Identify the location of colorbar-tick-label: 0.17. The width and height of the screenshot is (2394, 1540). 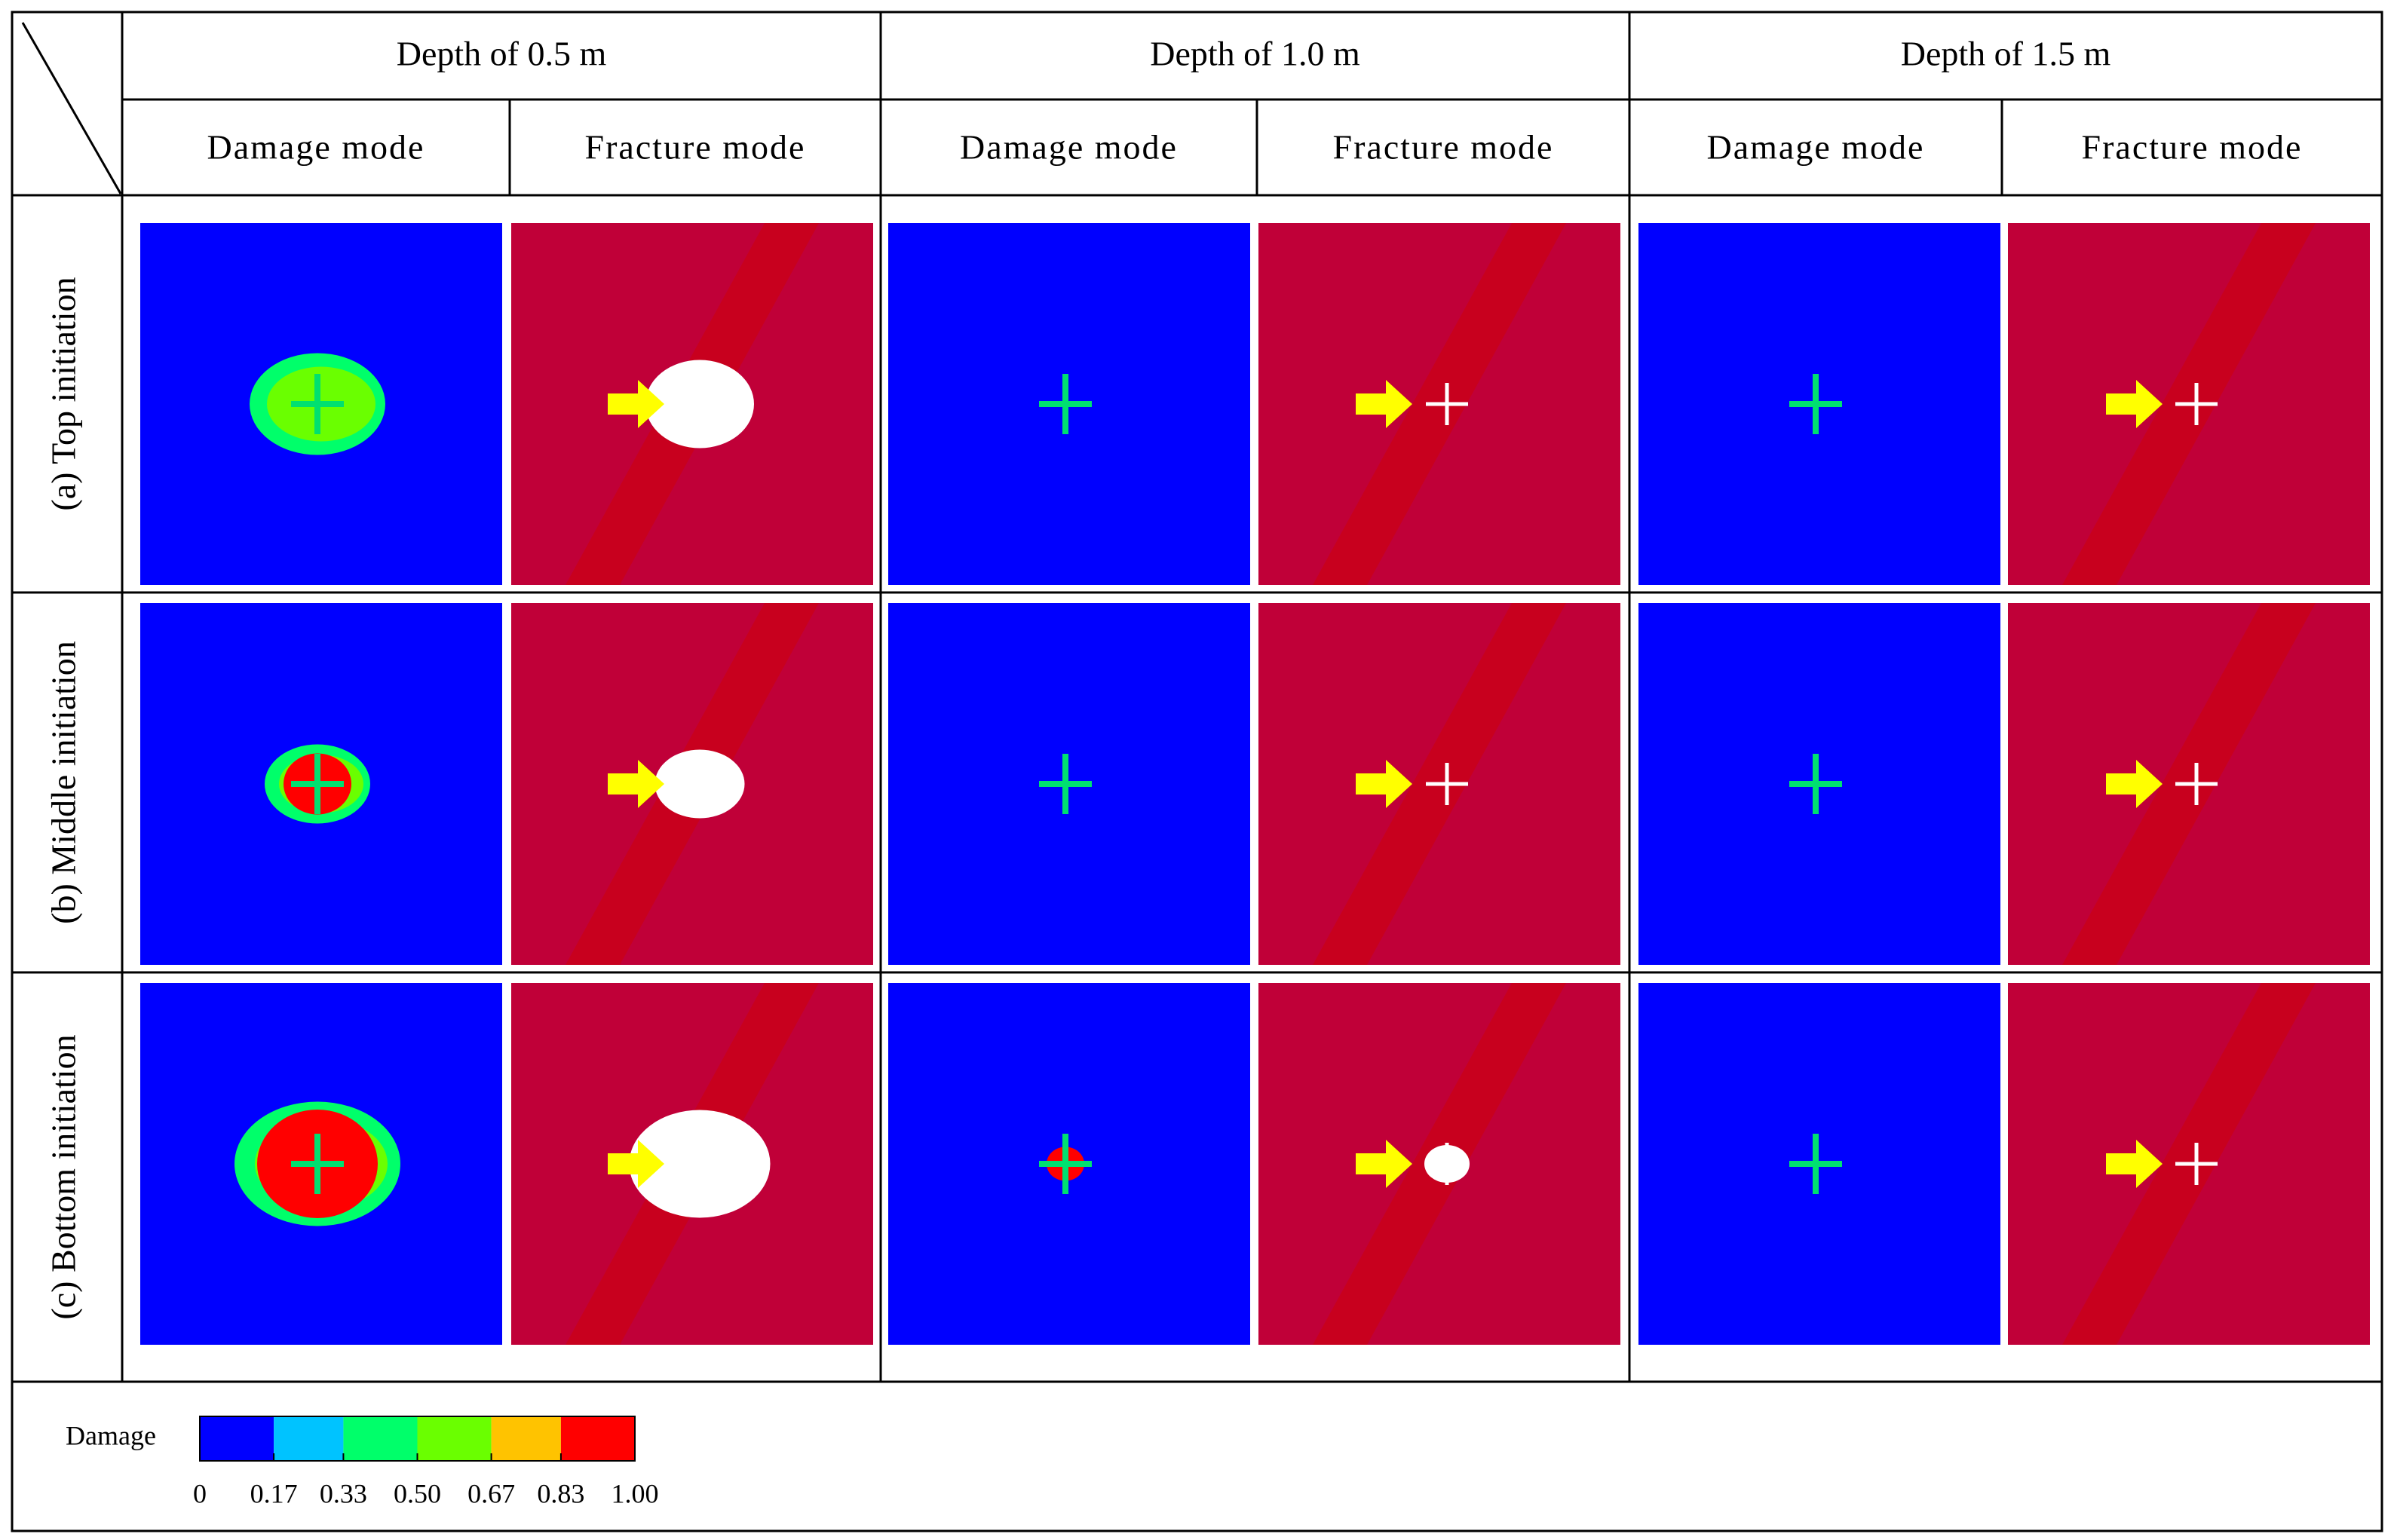
(274, 1493).